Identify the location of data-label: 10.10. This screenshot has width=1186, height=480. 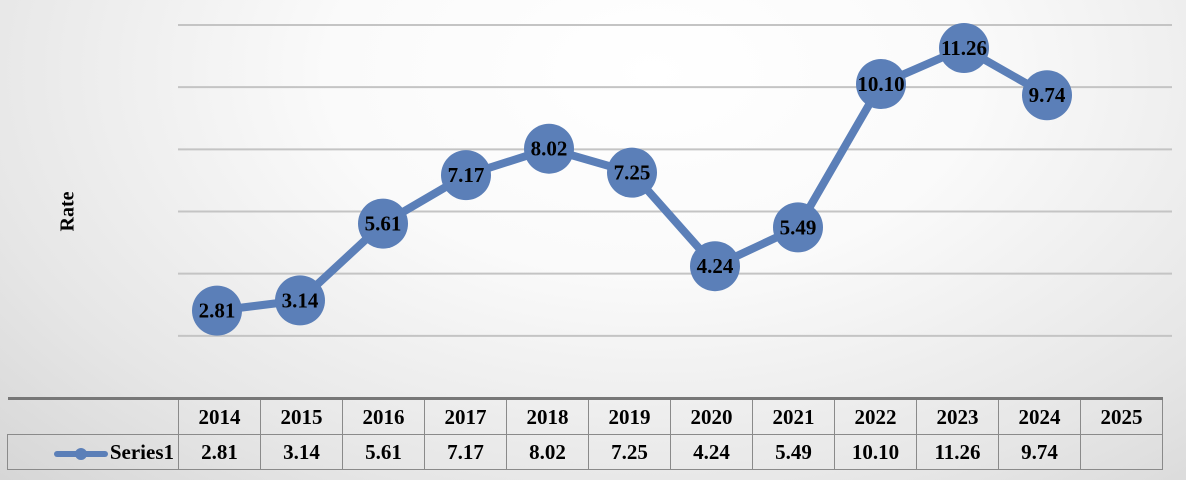
(880, 84).